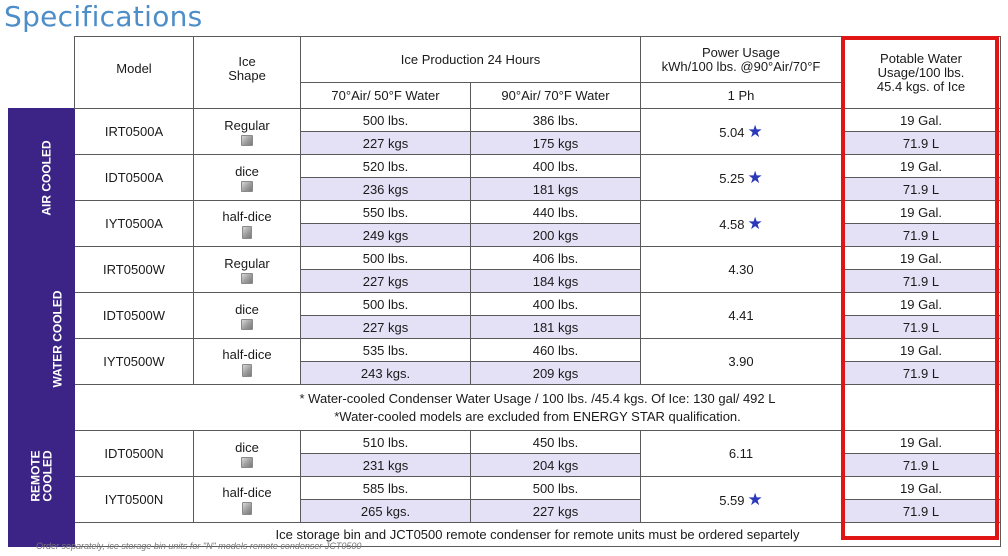  I want to click on production-70-kgs: 265 kgs., so click(385, 511).